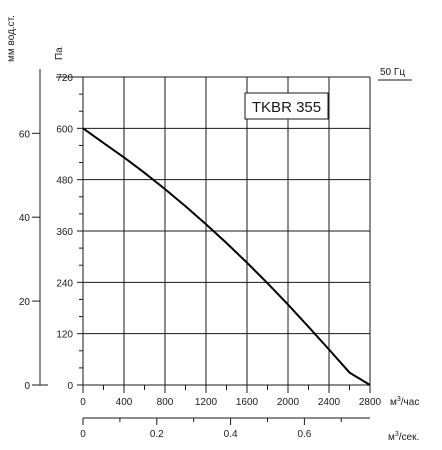 This screenshot has width=442, height=450. Describe the element at coordinates (329, 402) in the screenshot. I see `x-tick-label: 2400` at that location.